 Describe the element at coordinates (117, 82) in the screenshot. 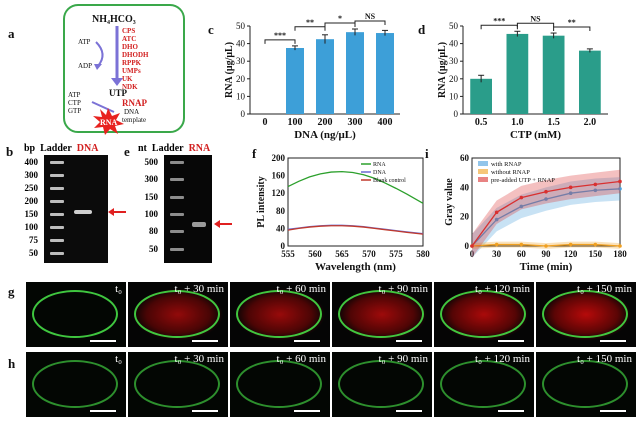

I see `pathway-arrowhead` at that location.